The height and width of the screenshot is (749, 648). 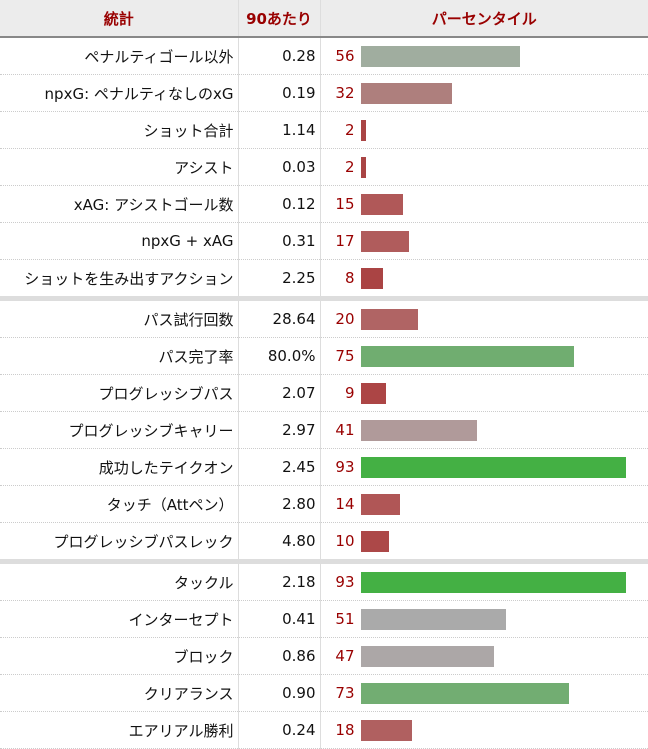 I want to click on table-row: ブロック 0.86 47, so click(x=324, y=656).